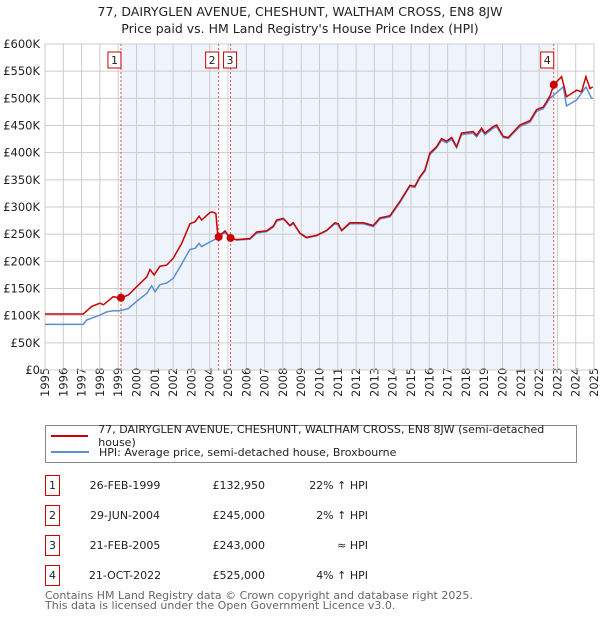 Image resolution: width=600 pixels, height=620 pixels. Describe the element at coordinates (356, 382) in the screenshot. I see `x-tick-label: 2012` at that location.